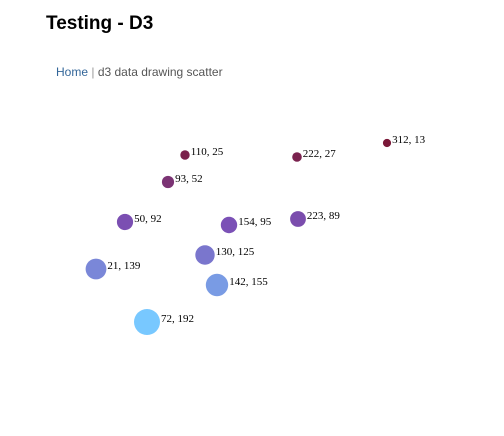 The image size is (504, 436). Describe the element at coordinates (160, 72) in the screenshot. I see `breadcrumb-current: d3 data drawing scatter` at that location.